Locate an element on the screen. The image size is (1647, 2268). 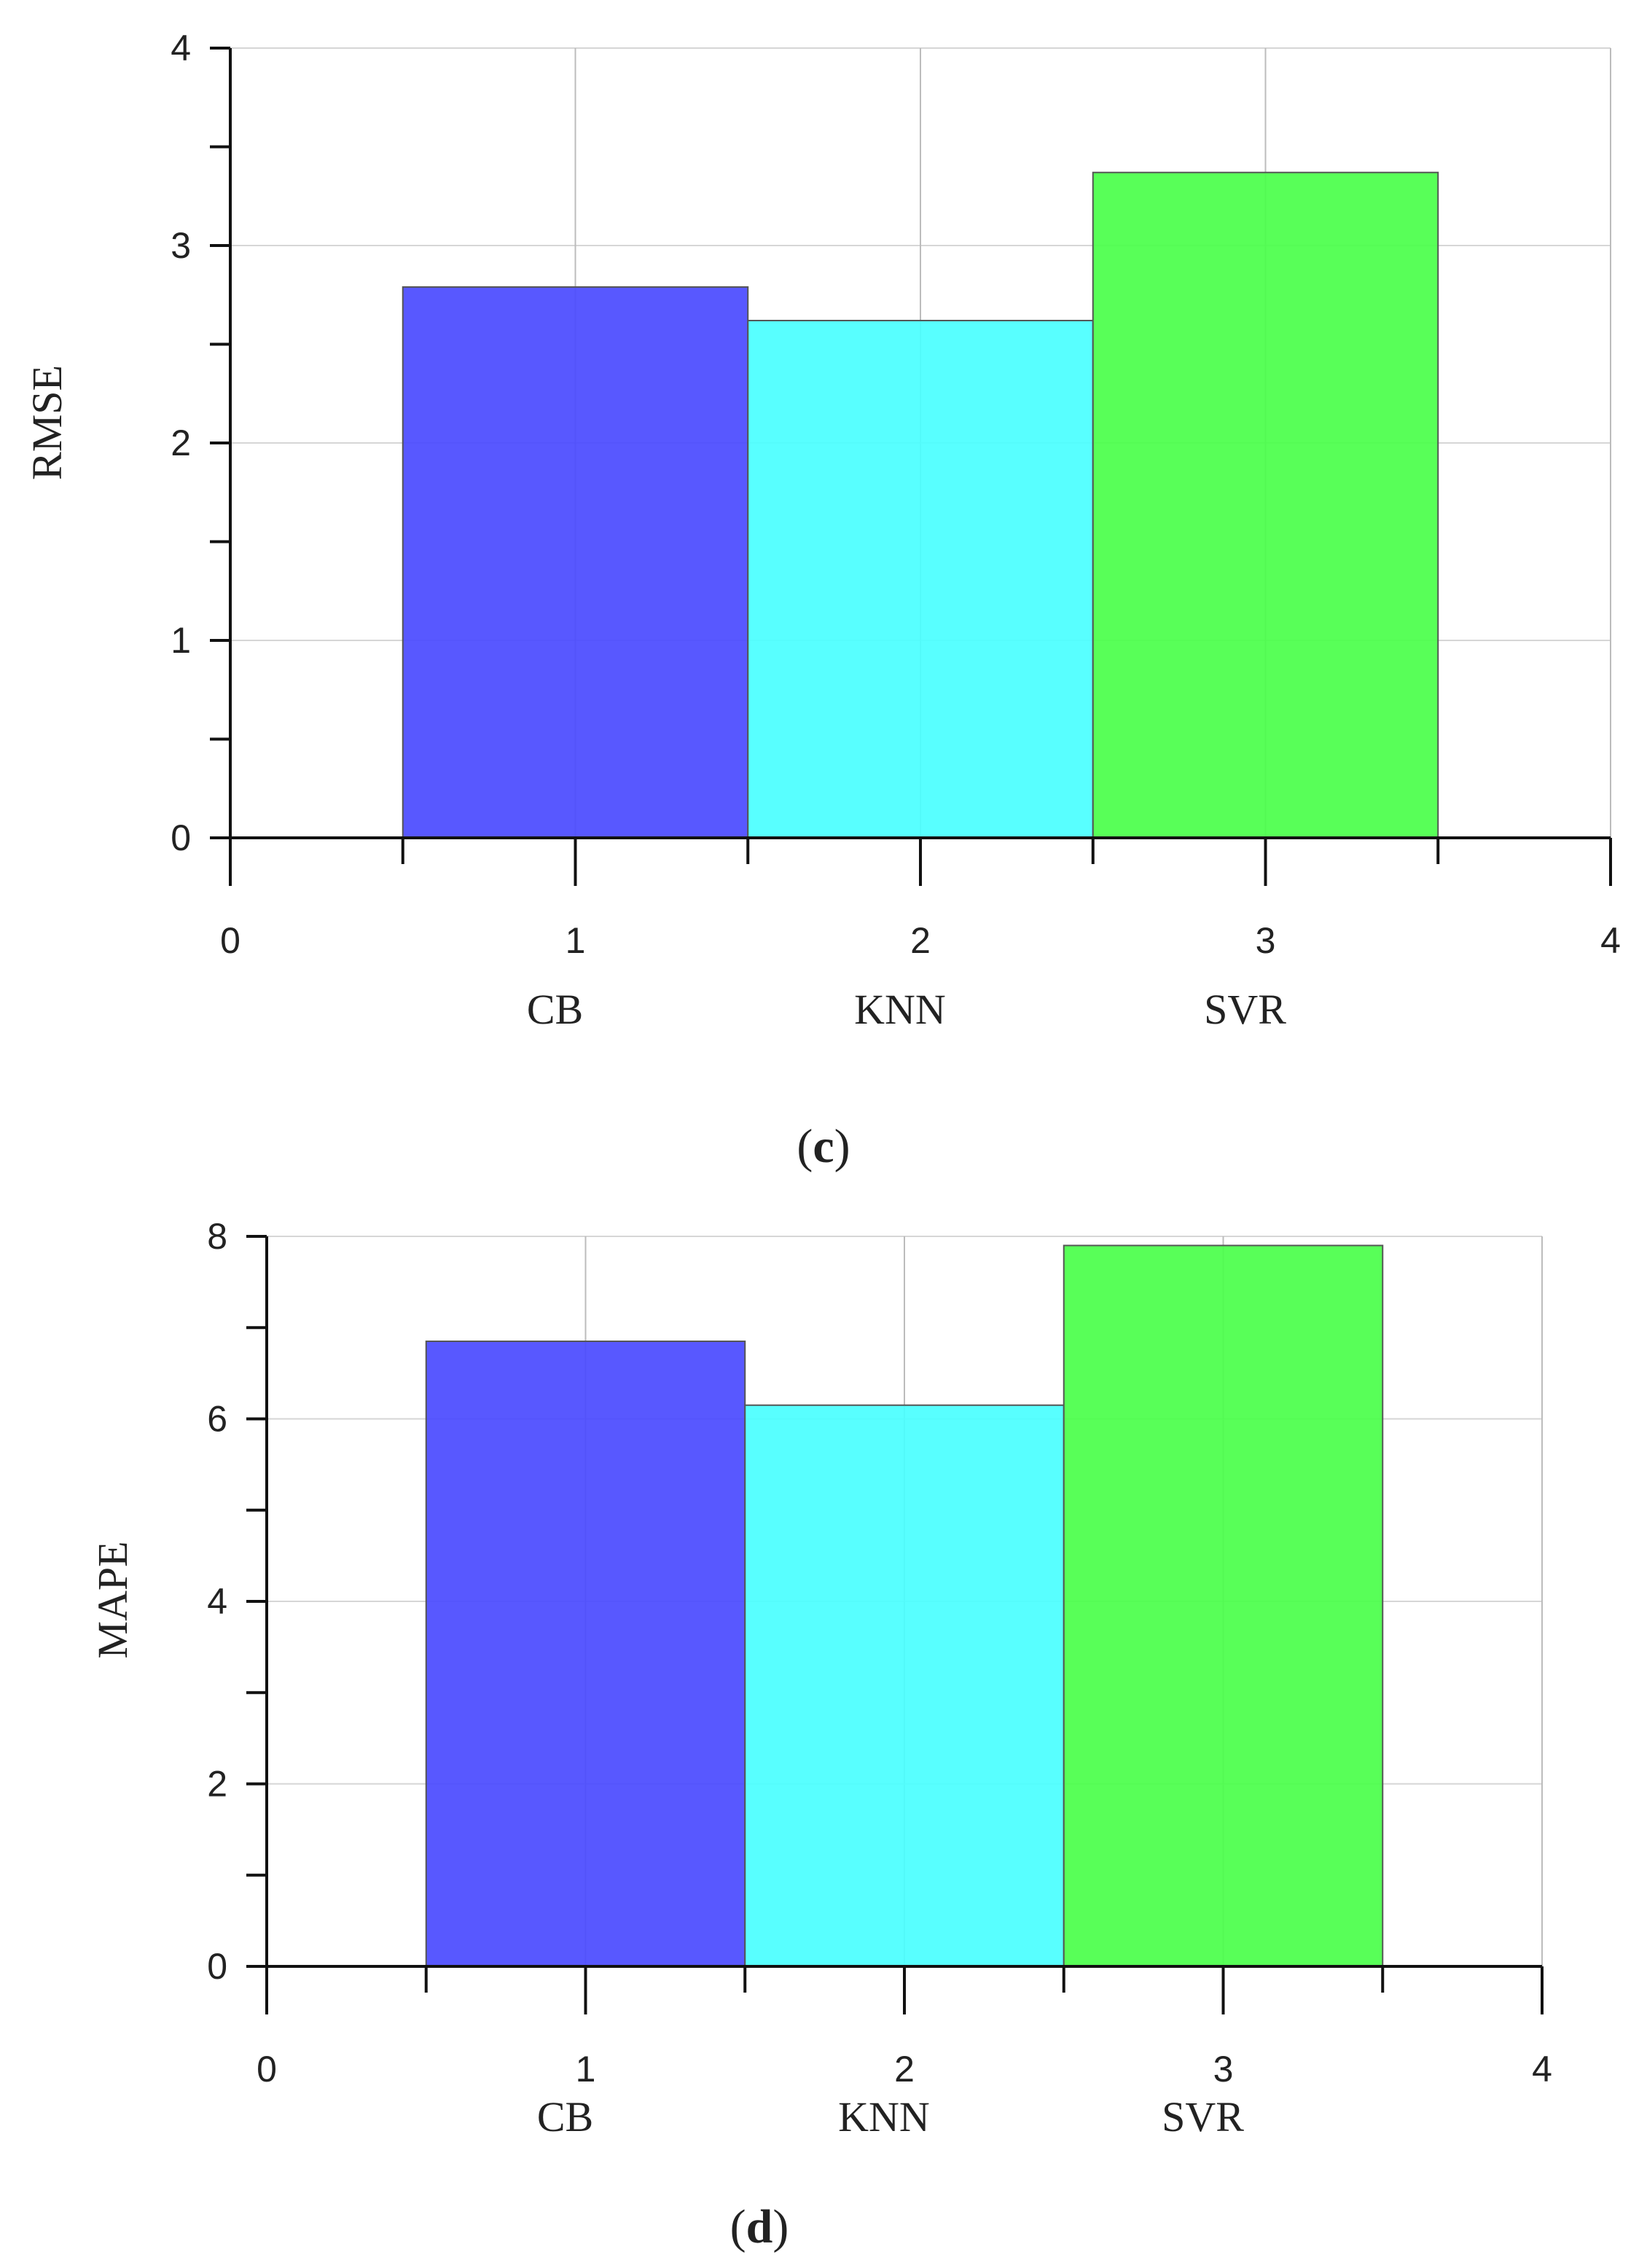
mape-y-tick-label: 4 is located at coordinates (217, 1601).